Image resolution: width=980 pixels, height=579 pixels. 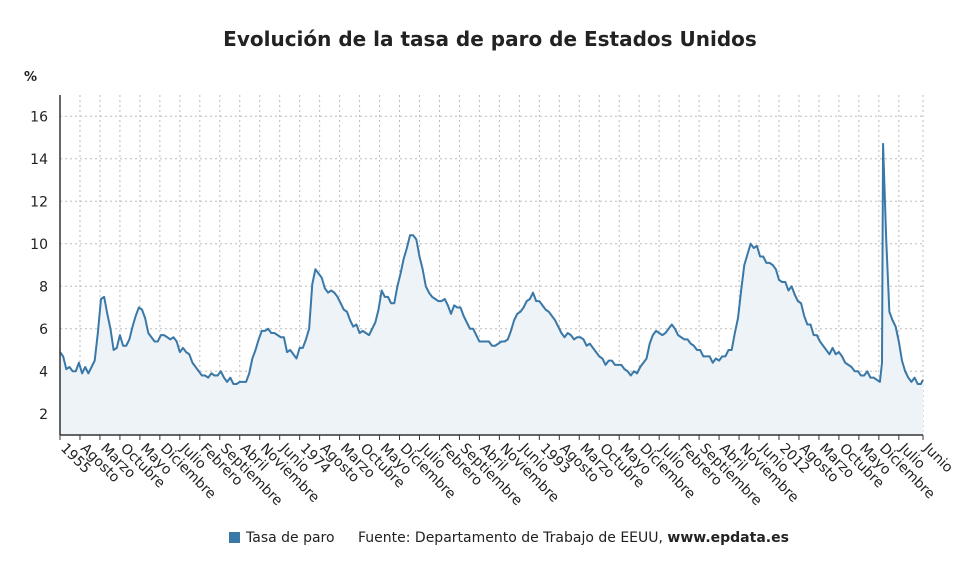 I want to click on y-tick-label: 12, so click(x=39, y=202).